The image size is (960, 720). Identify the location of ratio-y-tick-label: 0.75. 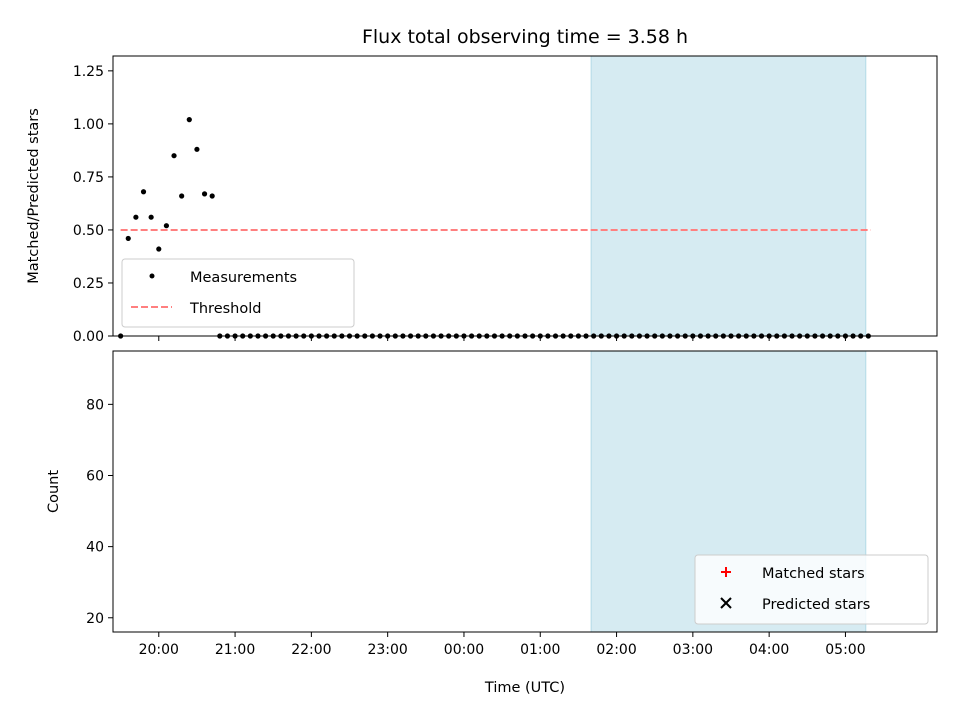
(88, 178).